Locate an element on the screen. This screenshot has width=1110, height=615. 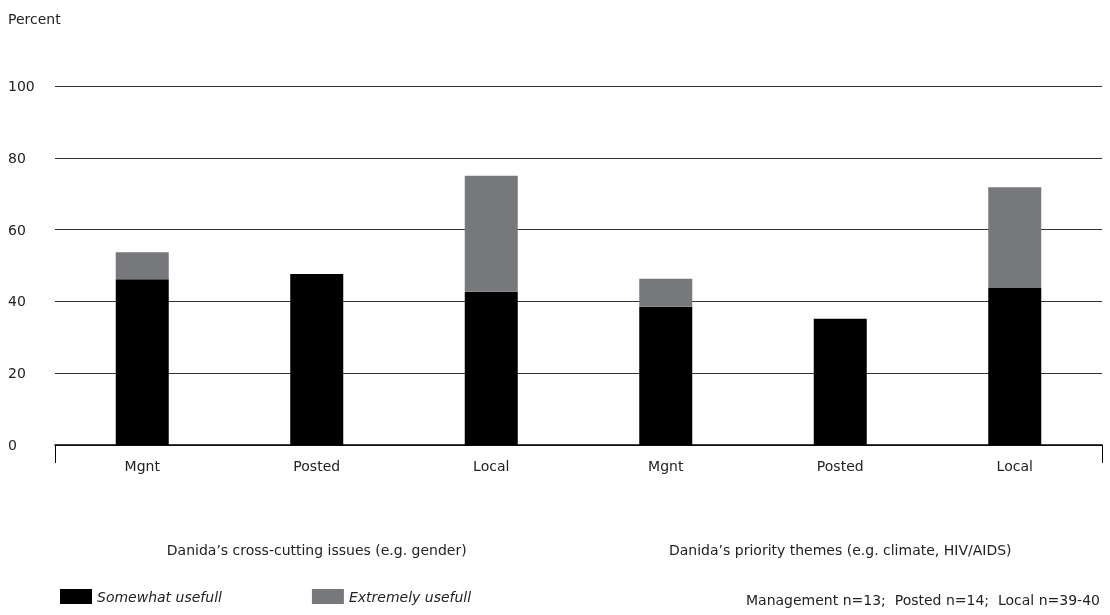
legend-label: Somewhat usefull is located at coordinates (160, 596).